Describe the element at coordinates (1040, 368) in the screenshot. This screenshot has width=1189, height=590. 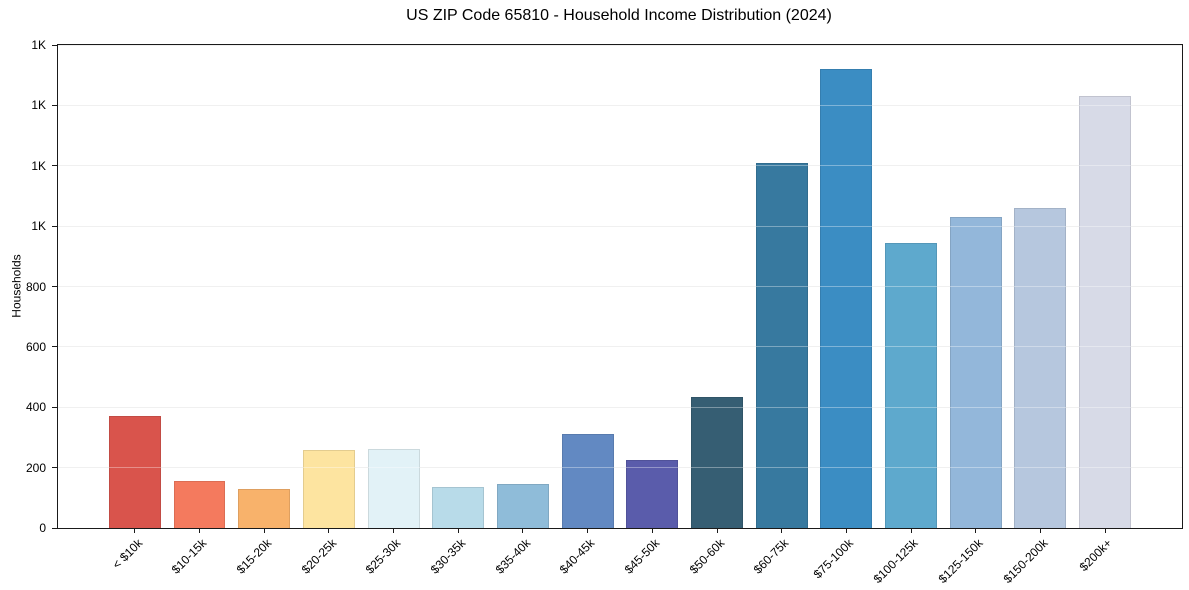
I see `bar-$150-200k` at that location.